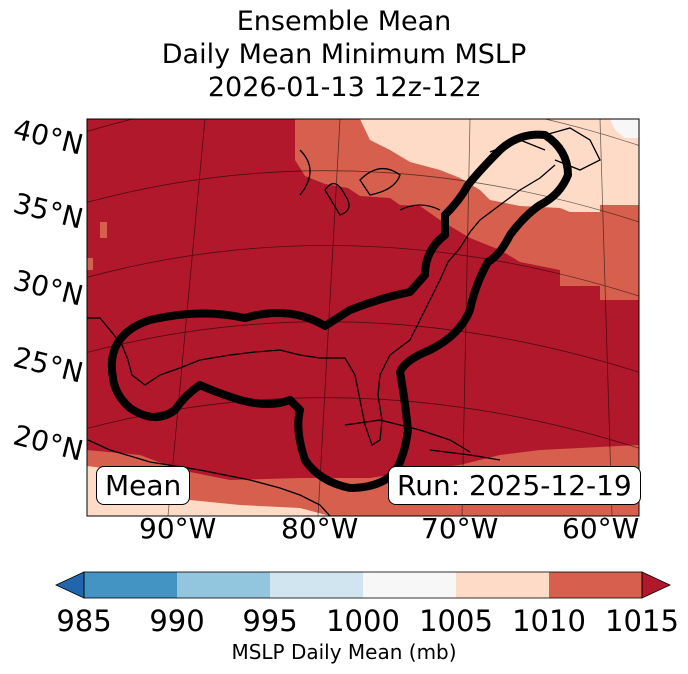 Image resolution: width=688 pixels, height=674 pixels. I want to click on colorbar-tick: 1010, so click(549, 621).